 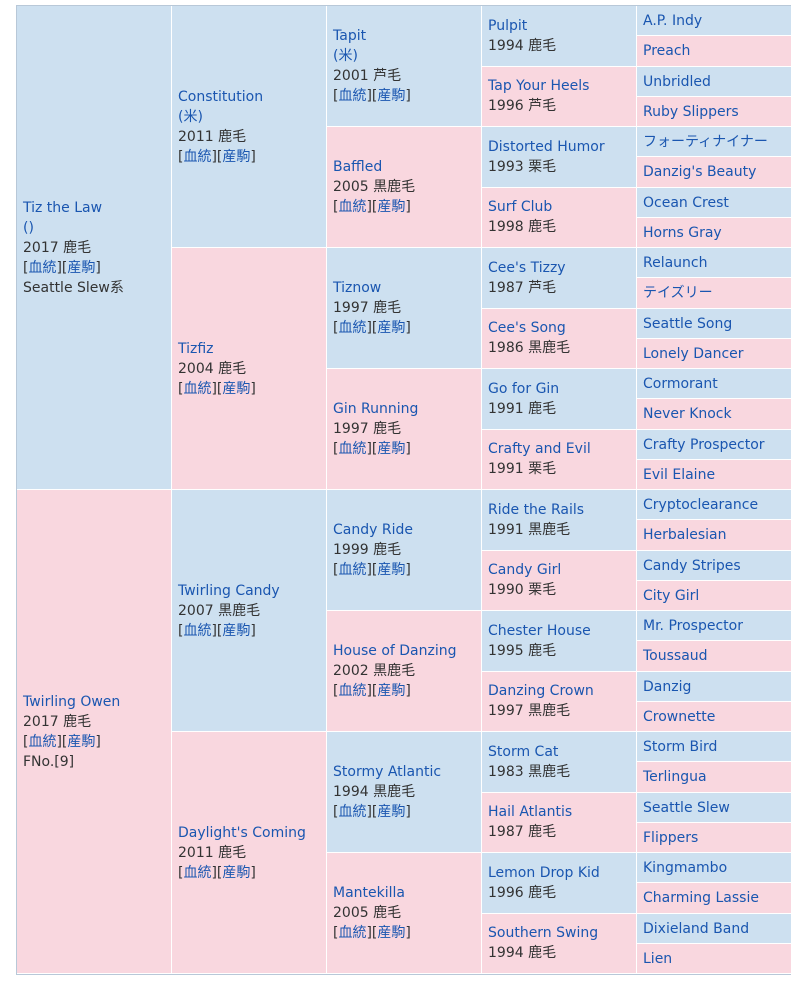 I want to click on horse-name-link: Distorted Humor, so click(x=546, y=146).